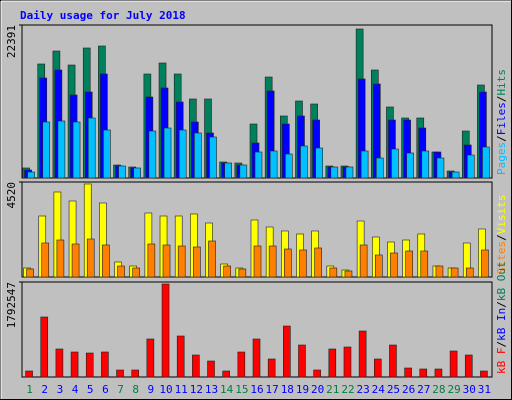 The width and height of the screenshot is (512, 400). I want to click on x-tick-label: 30, so click(469, 389).